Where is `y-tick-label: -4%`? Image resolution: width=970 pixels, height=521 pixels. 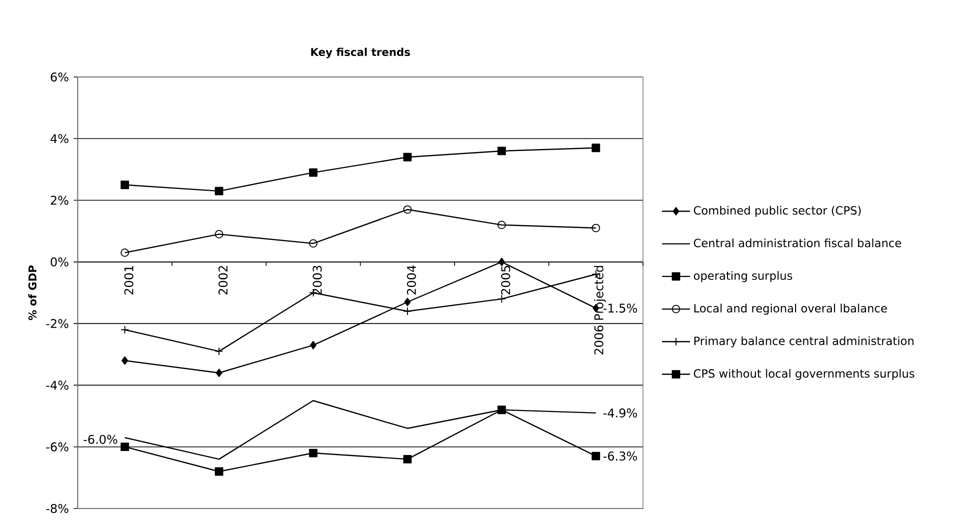 y-tick-label: -4% is located at coordinates (57, 385).